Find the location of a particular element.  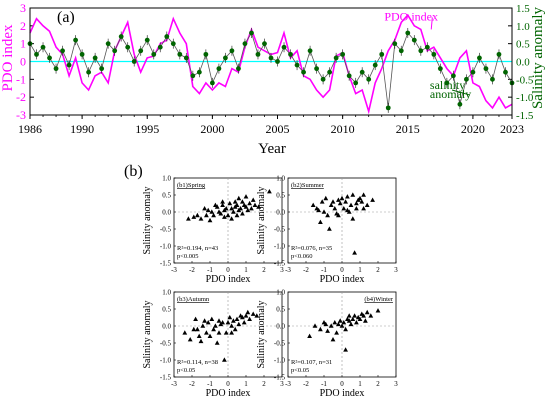

x-tick-label: 2015 is located at coordinates (408, 129).